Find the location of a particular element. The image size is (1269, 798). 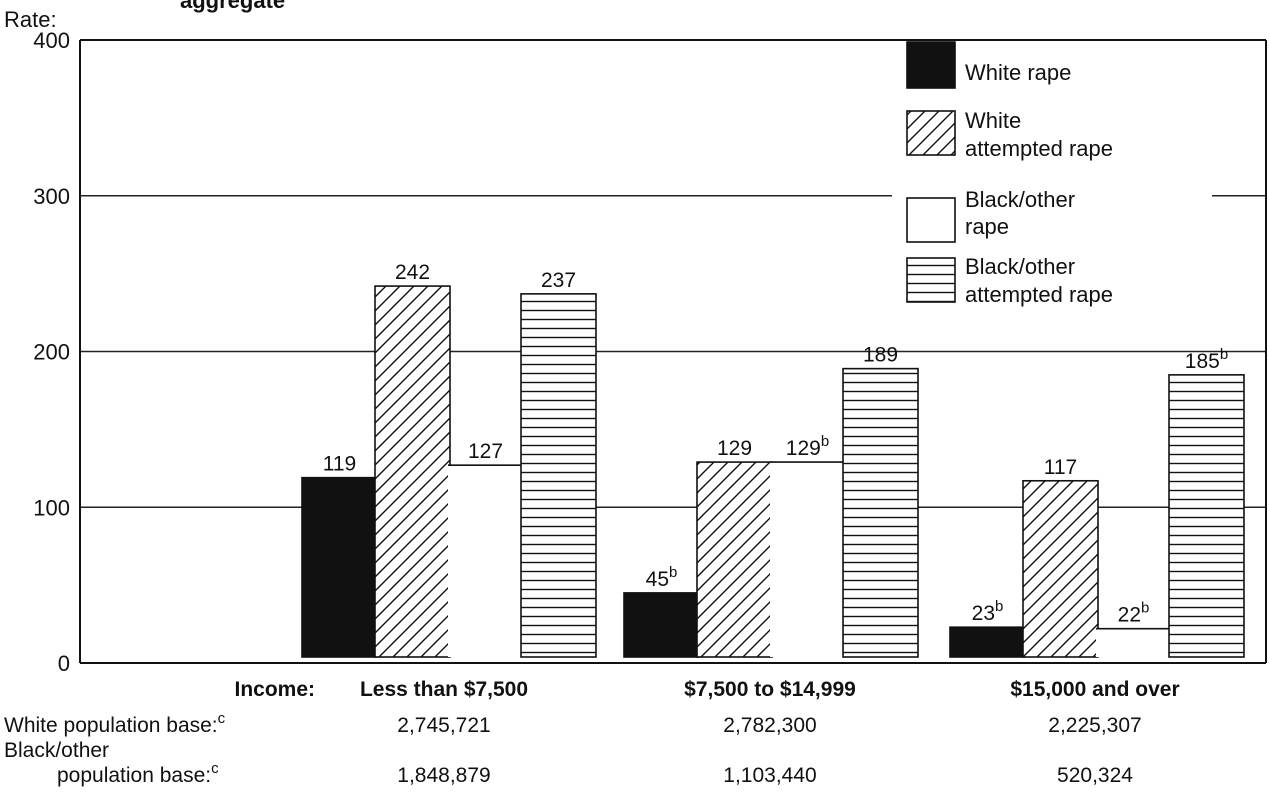

white-population-base-value: 2,745,721 is located at coordinates (443, 725).